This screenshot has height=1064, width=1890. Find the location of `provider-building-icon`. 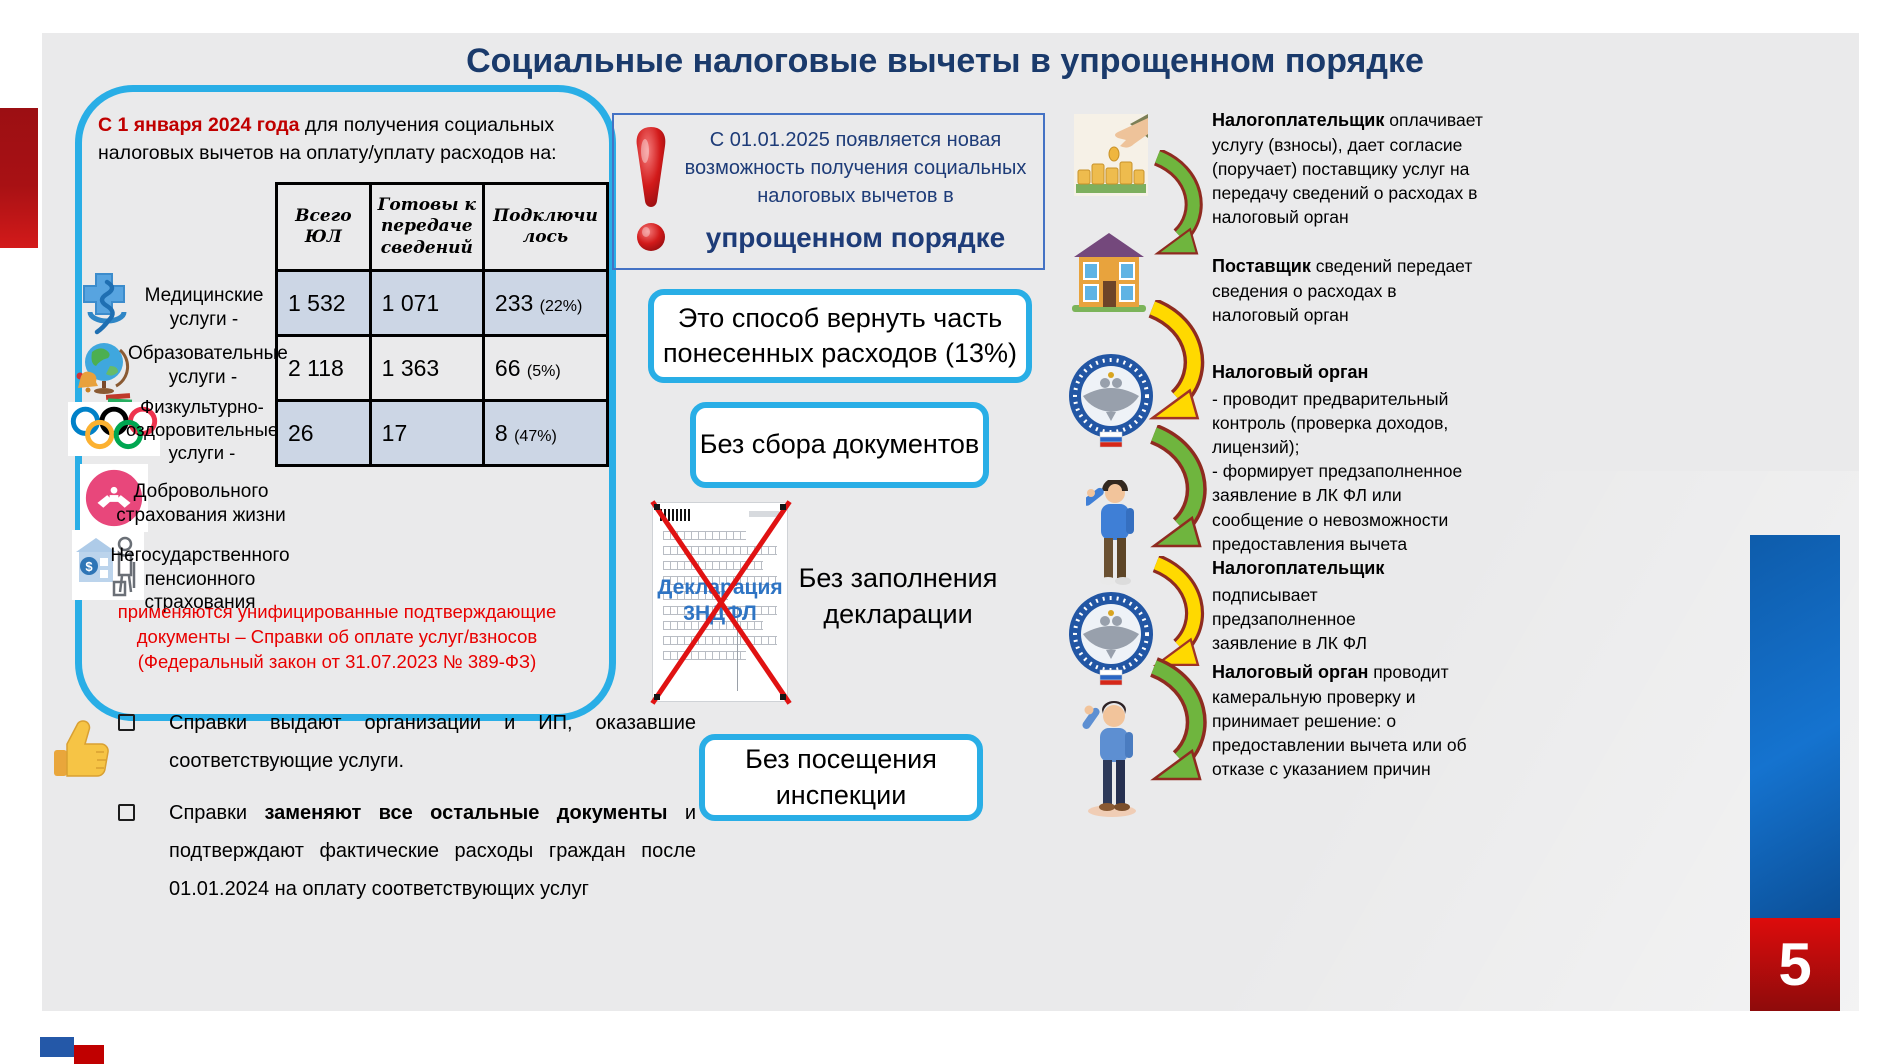

provider-building-icon is located at coordinates (1109, 272).